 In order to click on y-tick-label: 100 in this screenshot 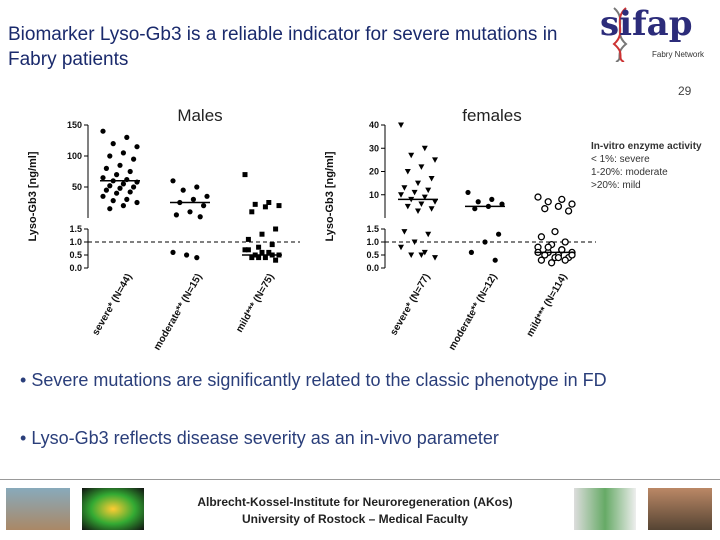, I will do `click(74, 156)`.